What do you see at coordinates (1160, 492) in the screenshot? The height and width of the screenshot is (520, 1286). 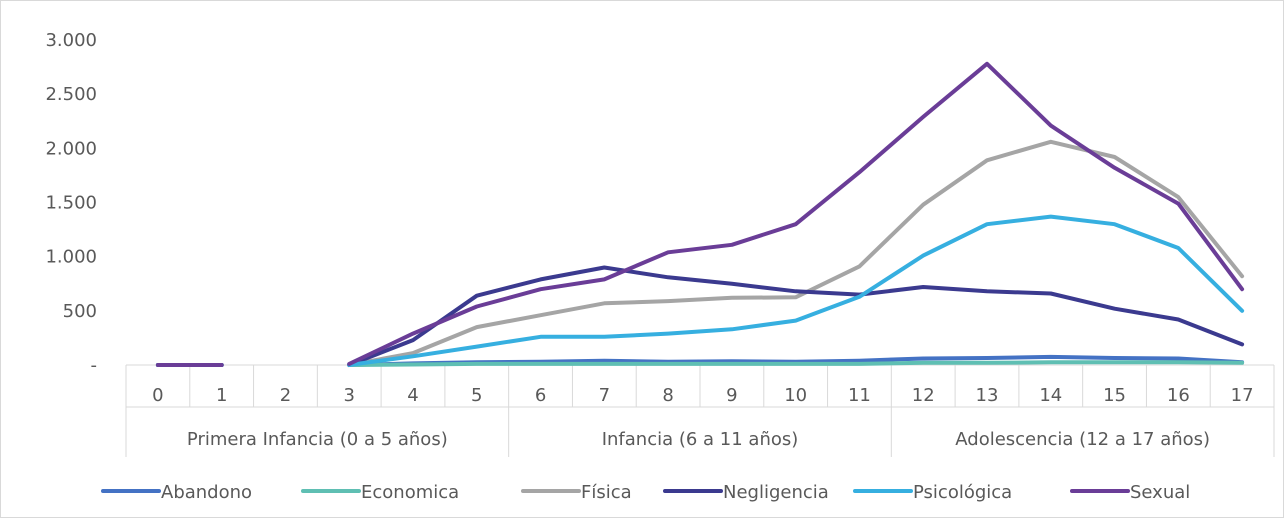 I see `legend-label: Sexual` at bounding box center [1160, 492].